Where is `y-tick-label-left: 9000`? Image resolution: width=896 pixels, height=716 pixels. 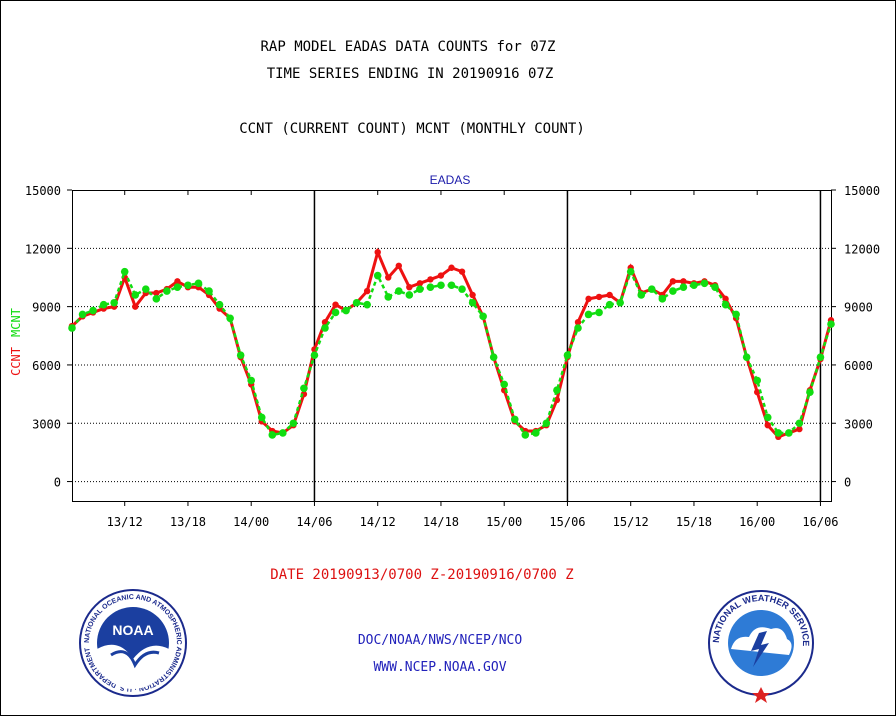
y-tick-label-left: 9000 is located at coordinates (46, 308).